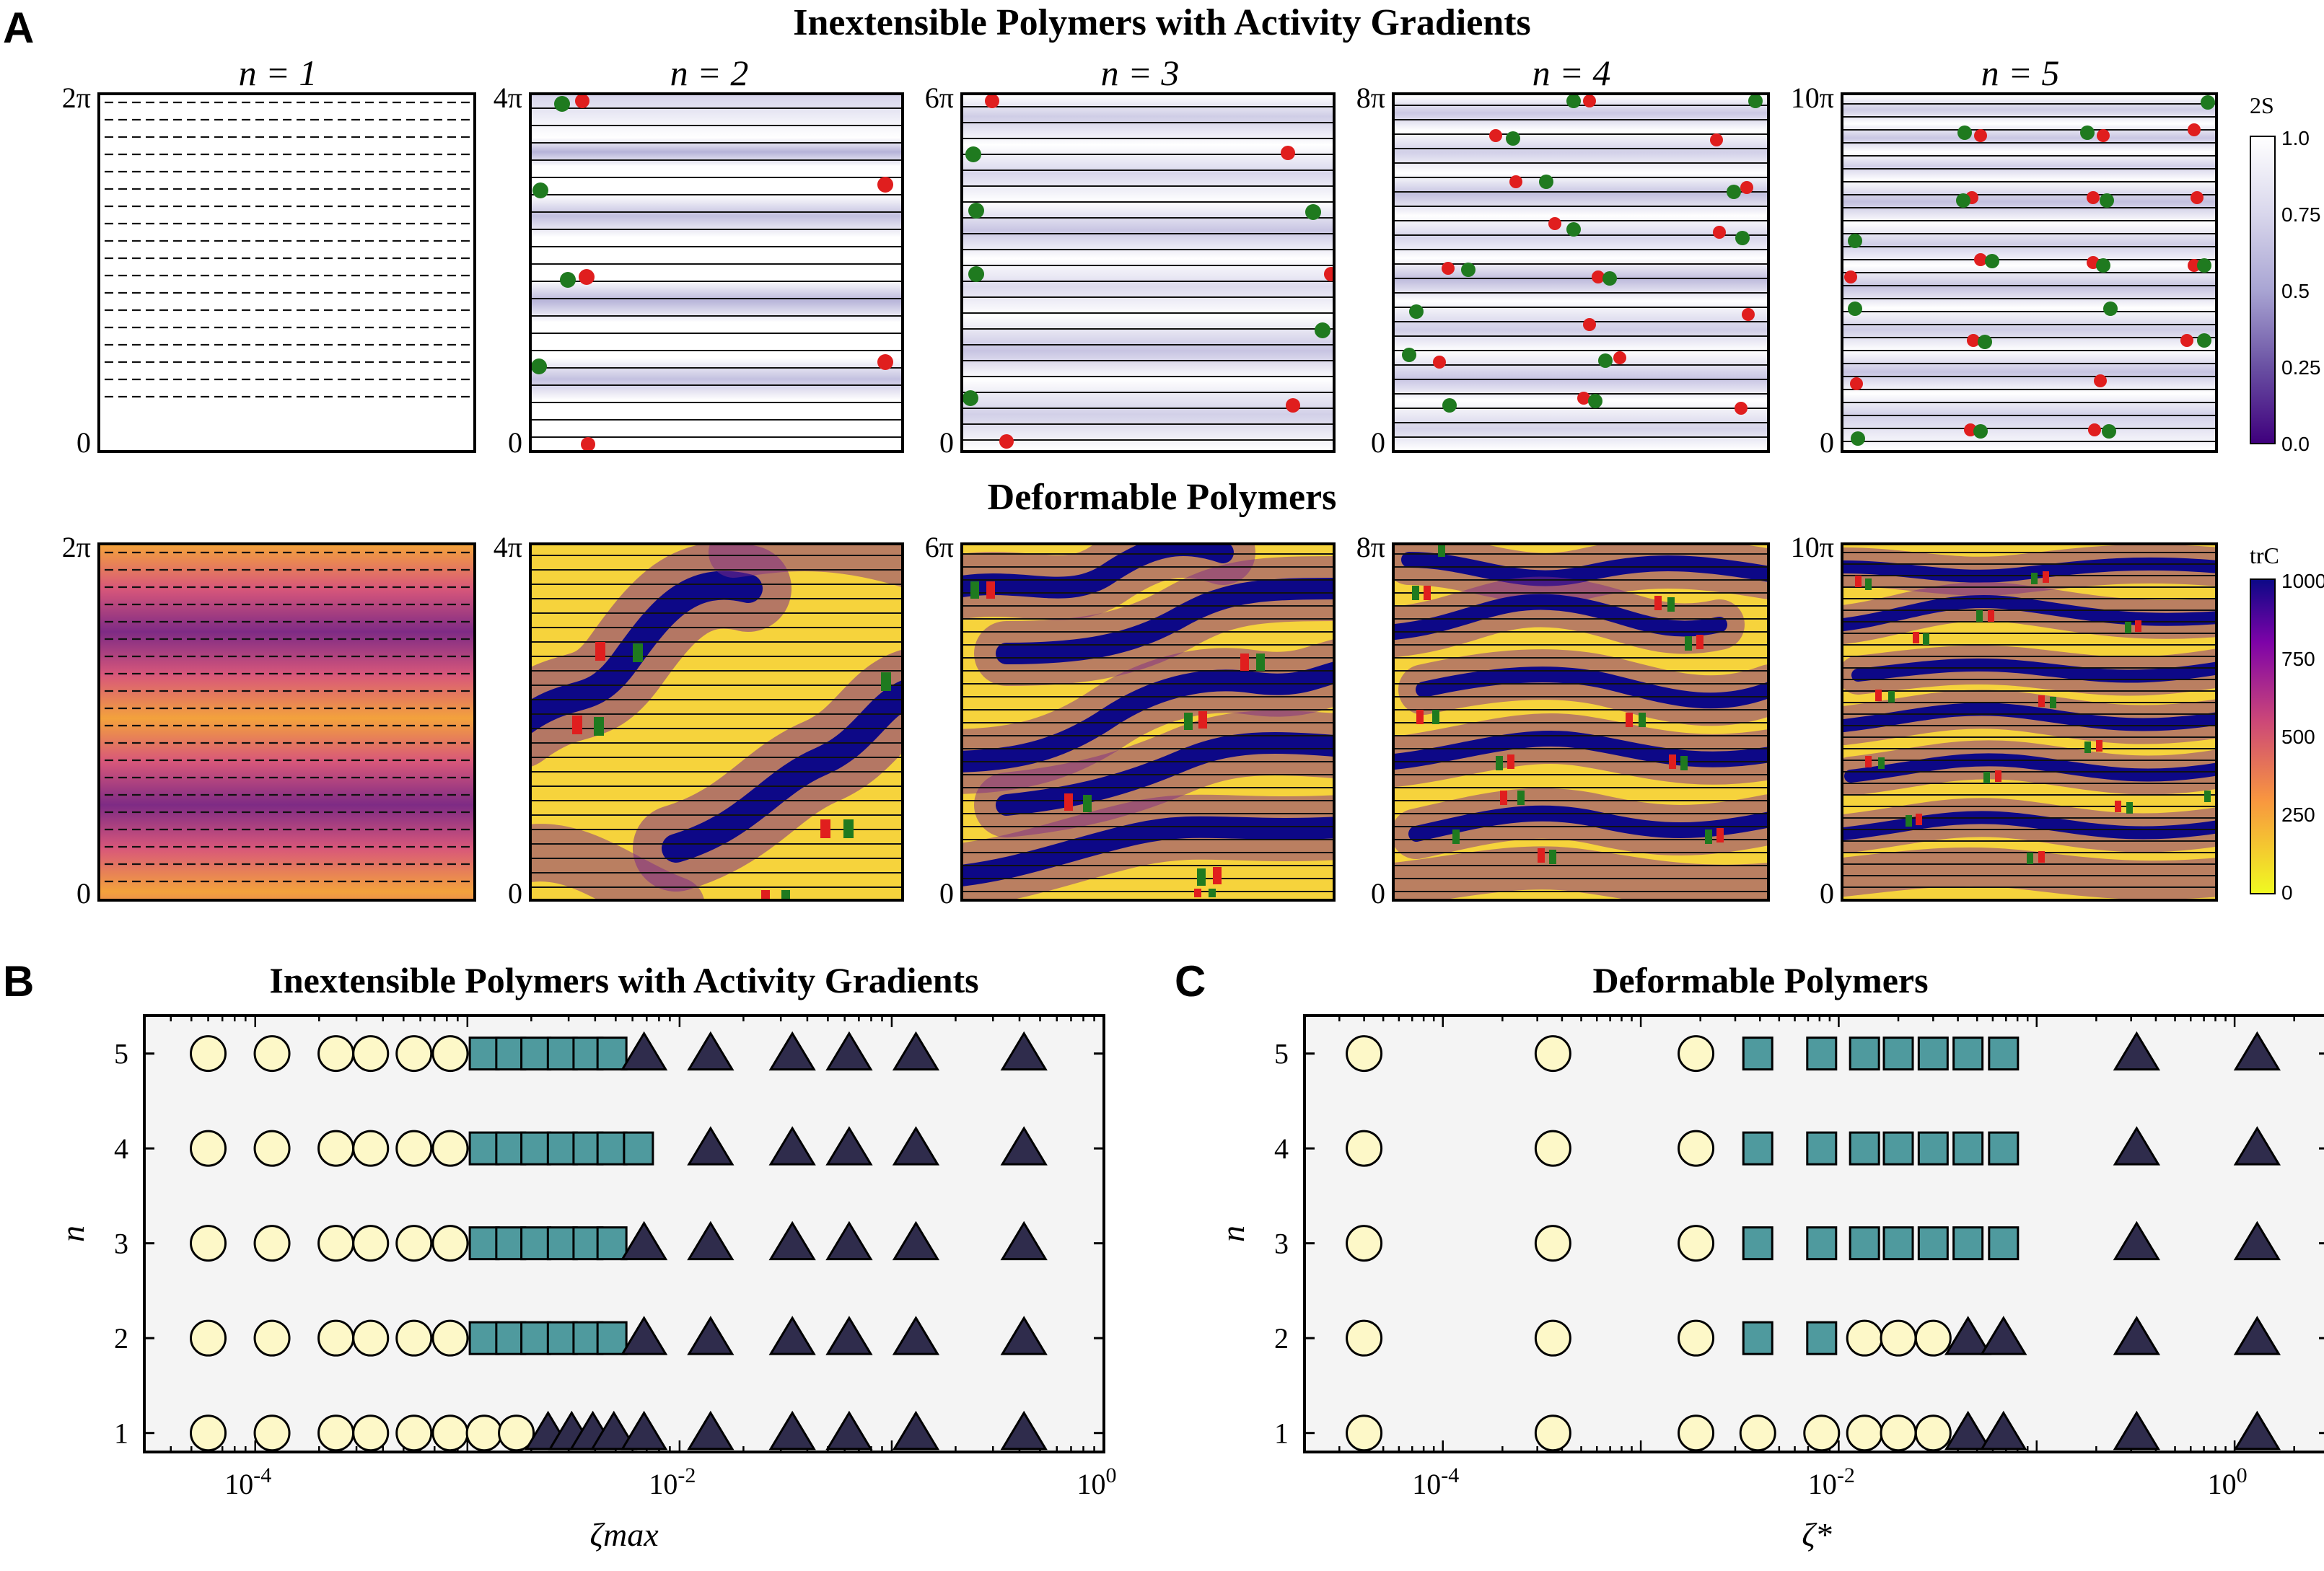  Describe the element at coordinates (1162, 498) in the screenshot. I see `row-title-deformable: Deformable Polymers` at that location.